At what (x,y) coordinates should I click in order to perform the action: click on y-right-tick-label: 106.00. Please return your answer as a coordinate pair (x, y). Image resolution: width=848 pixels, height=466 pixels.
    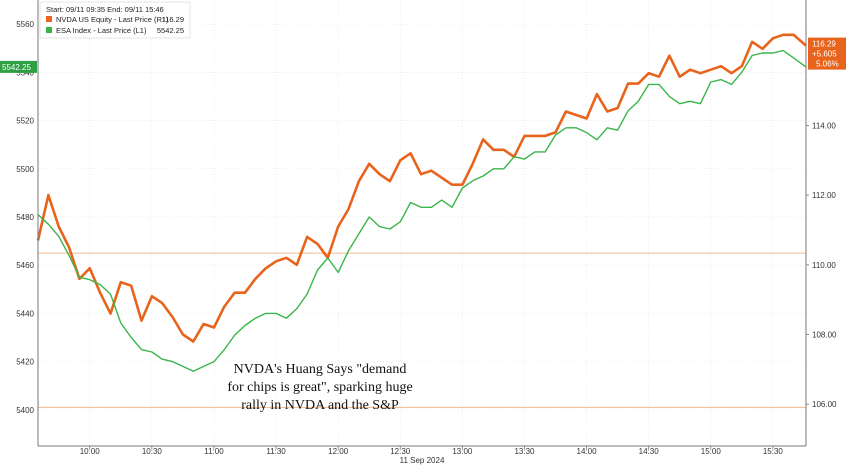
    Looking at the image, I should click on (824, 404).